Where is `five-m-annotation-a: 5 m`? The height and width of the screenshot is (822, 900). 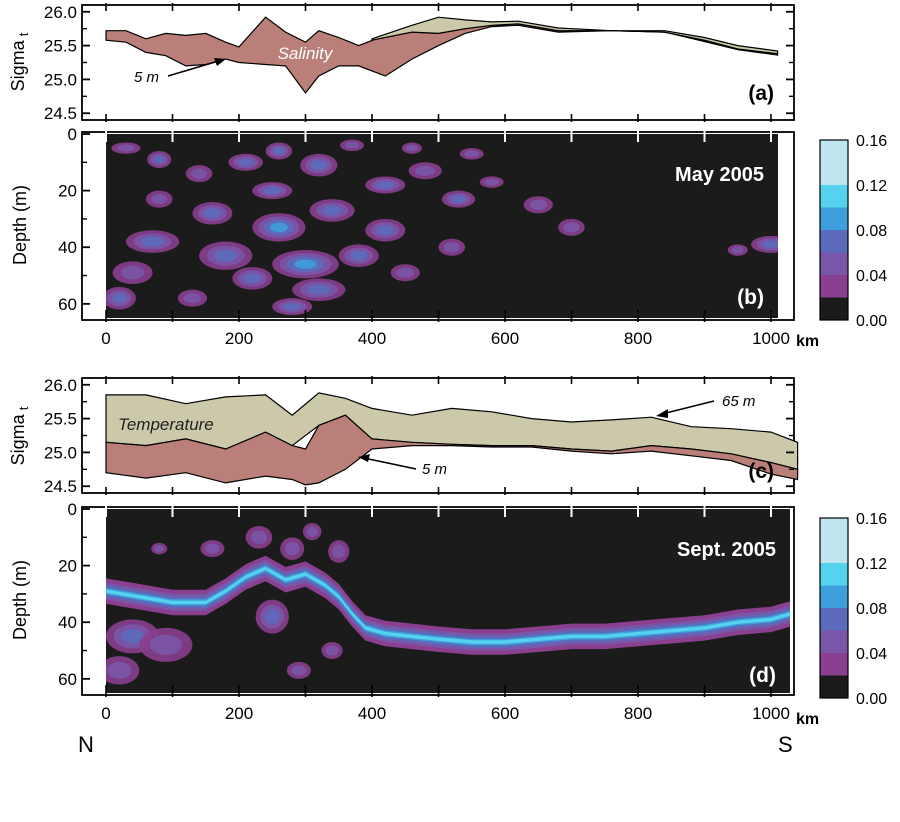
five-m-annotation-a: 5 m is located at coordinates (146, 77).